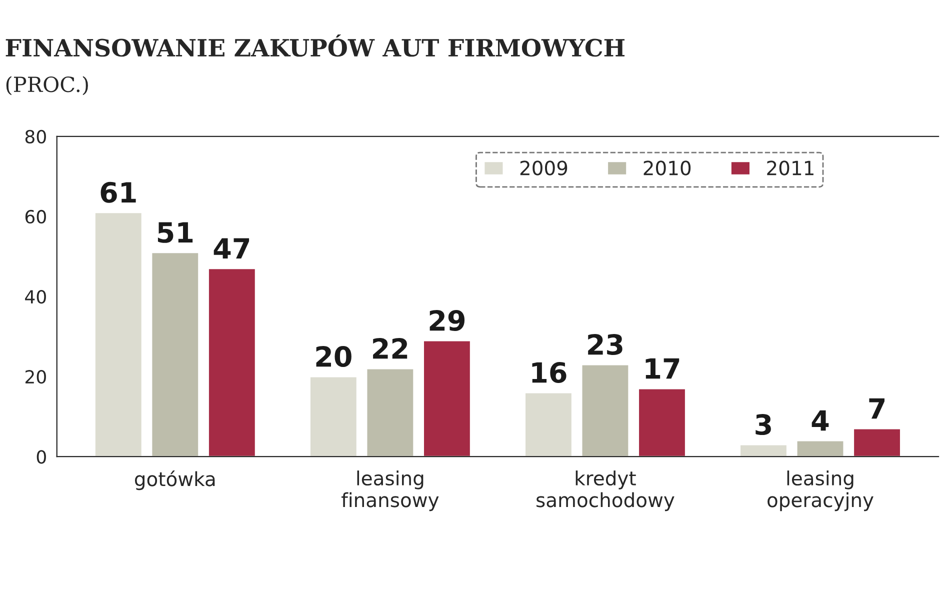 This screenshot has height=593, width=948. What do you see at coordinates (605, 344) in the screenshot?
I see `data-label: 23` at bounding box center [605, 344].